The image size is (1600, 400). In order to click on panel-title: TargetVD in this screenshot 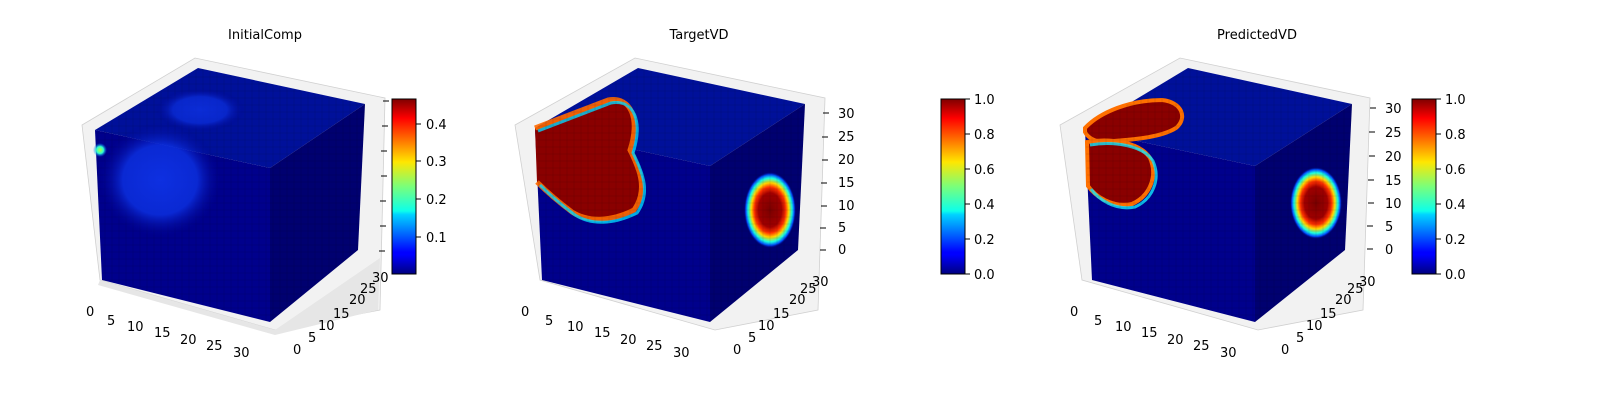, I will do `click(698, 35)`.